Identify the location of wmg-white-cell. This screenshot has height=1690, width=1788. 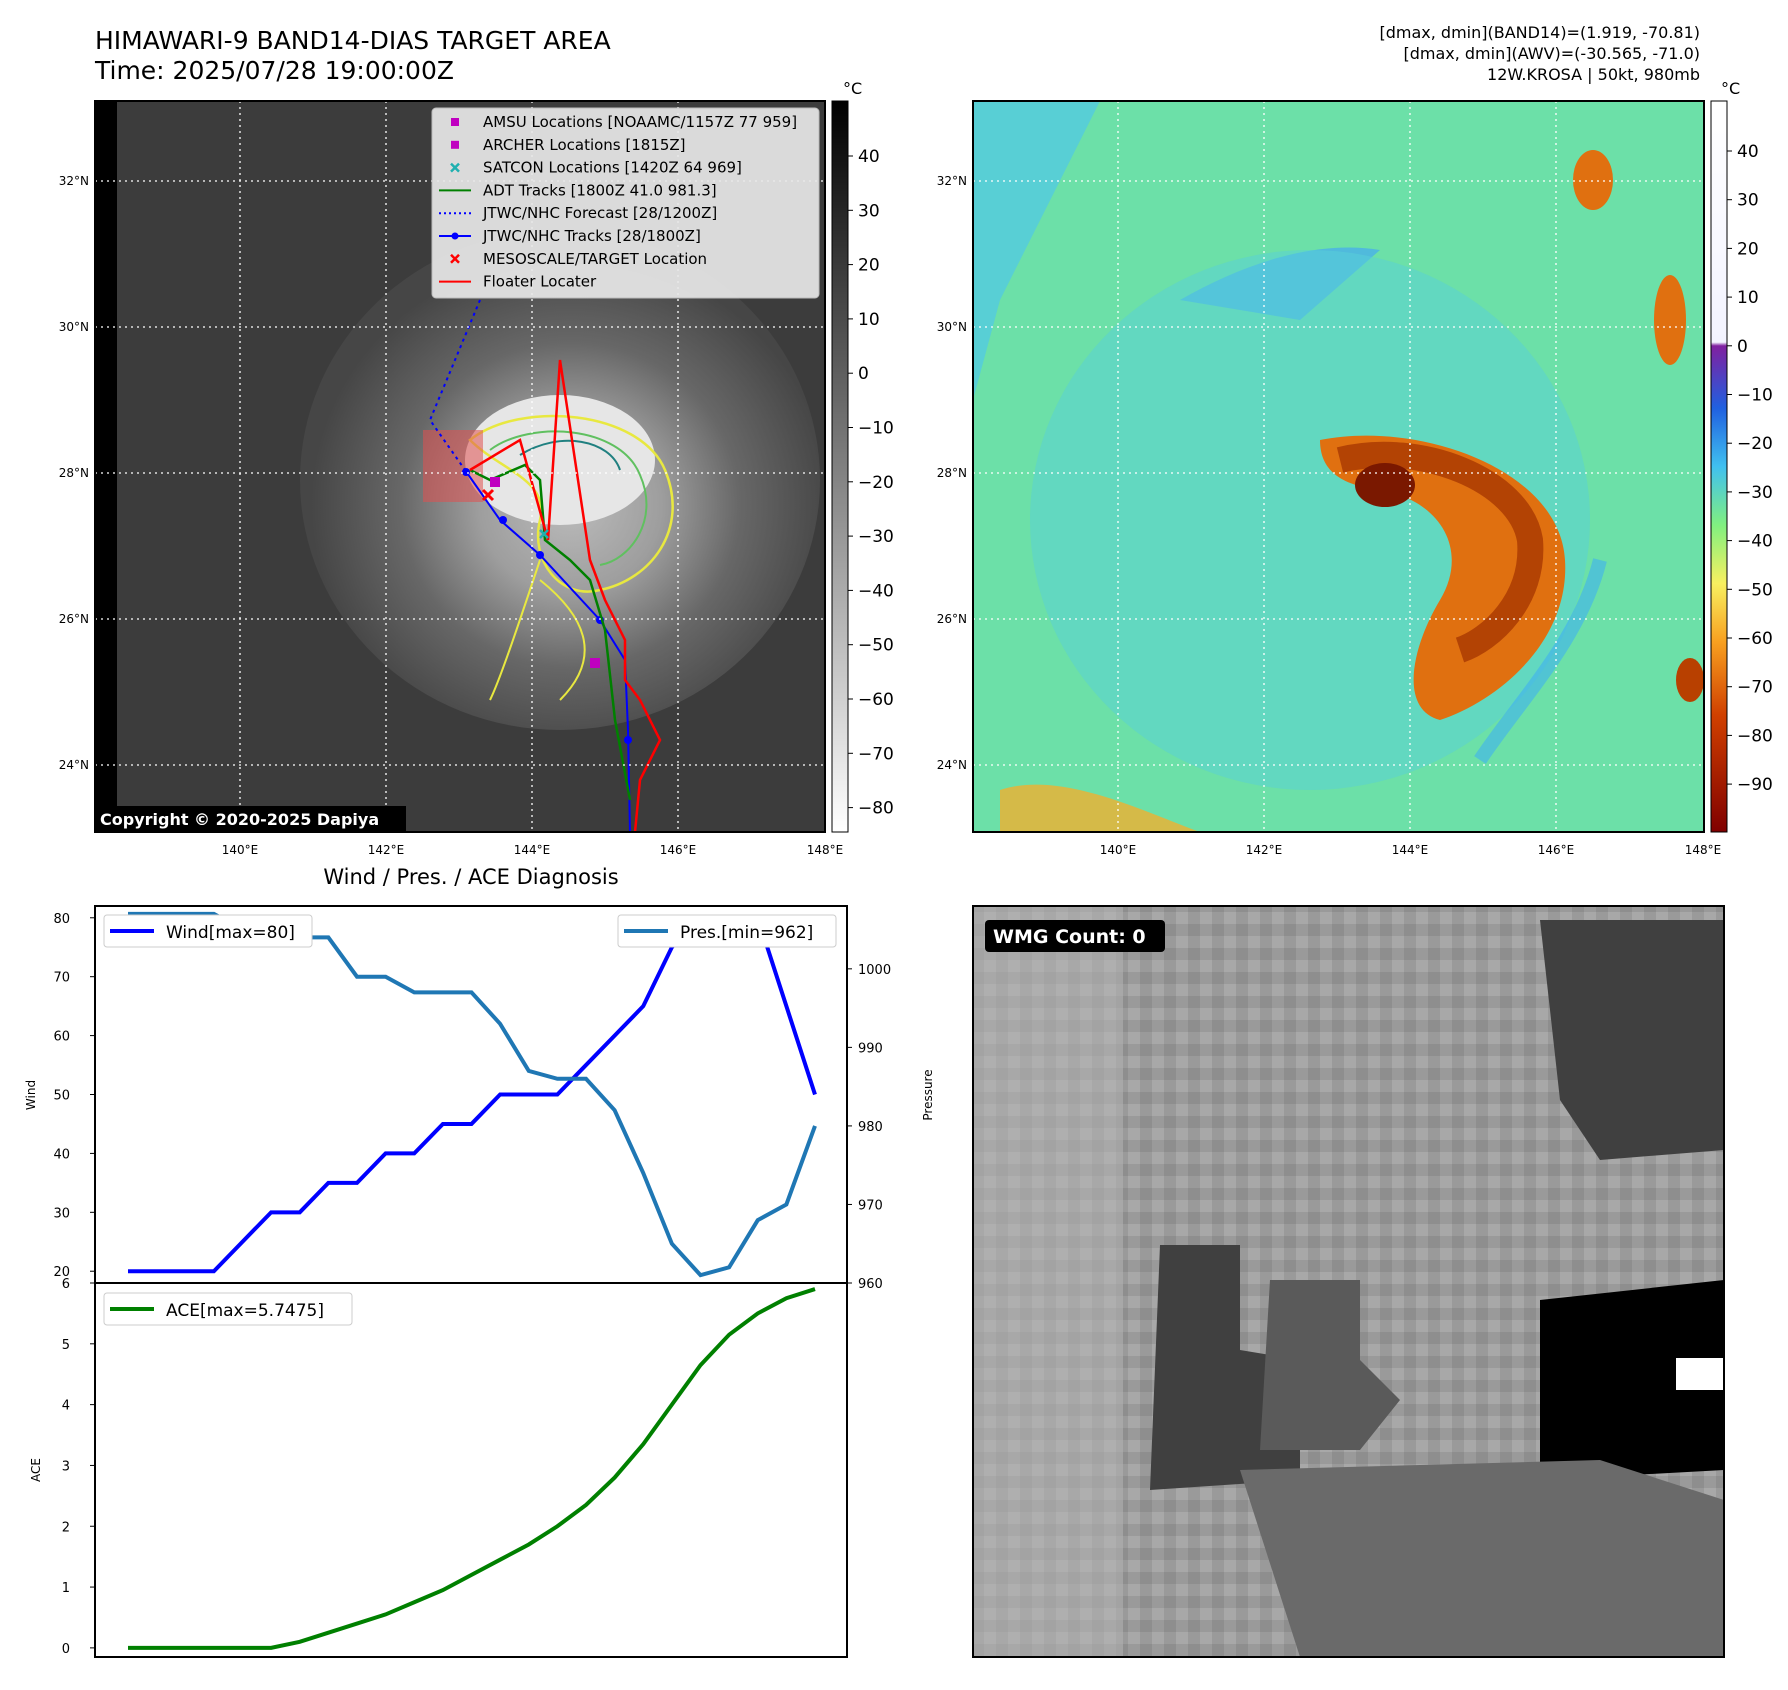
(1700, 1374).